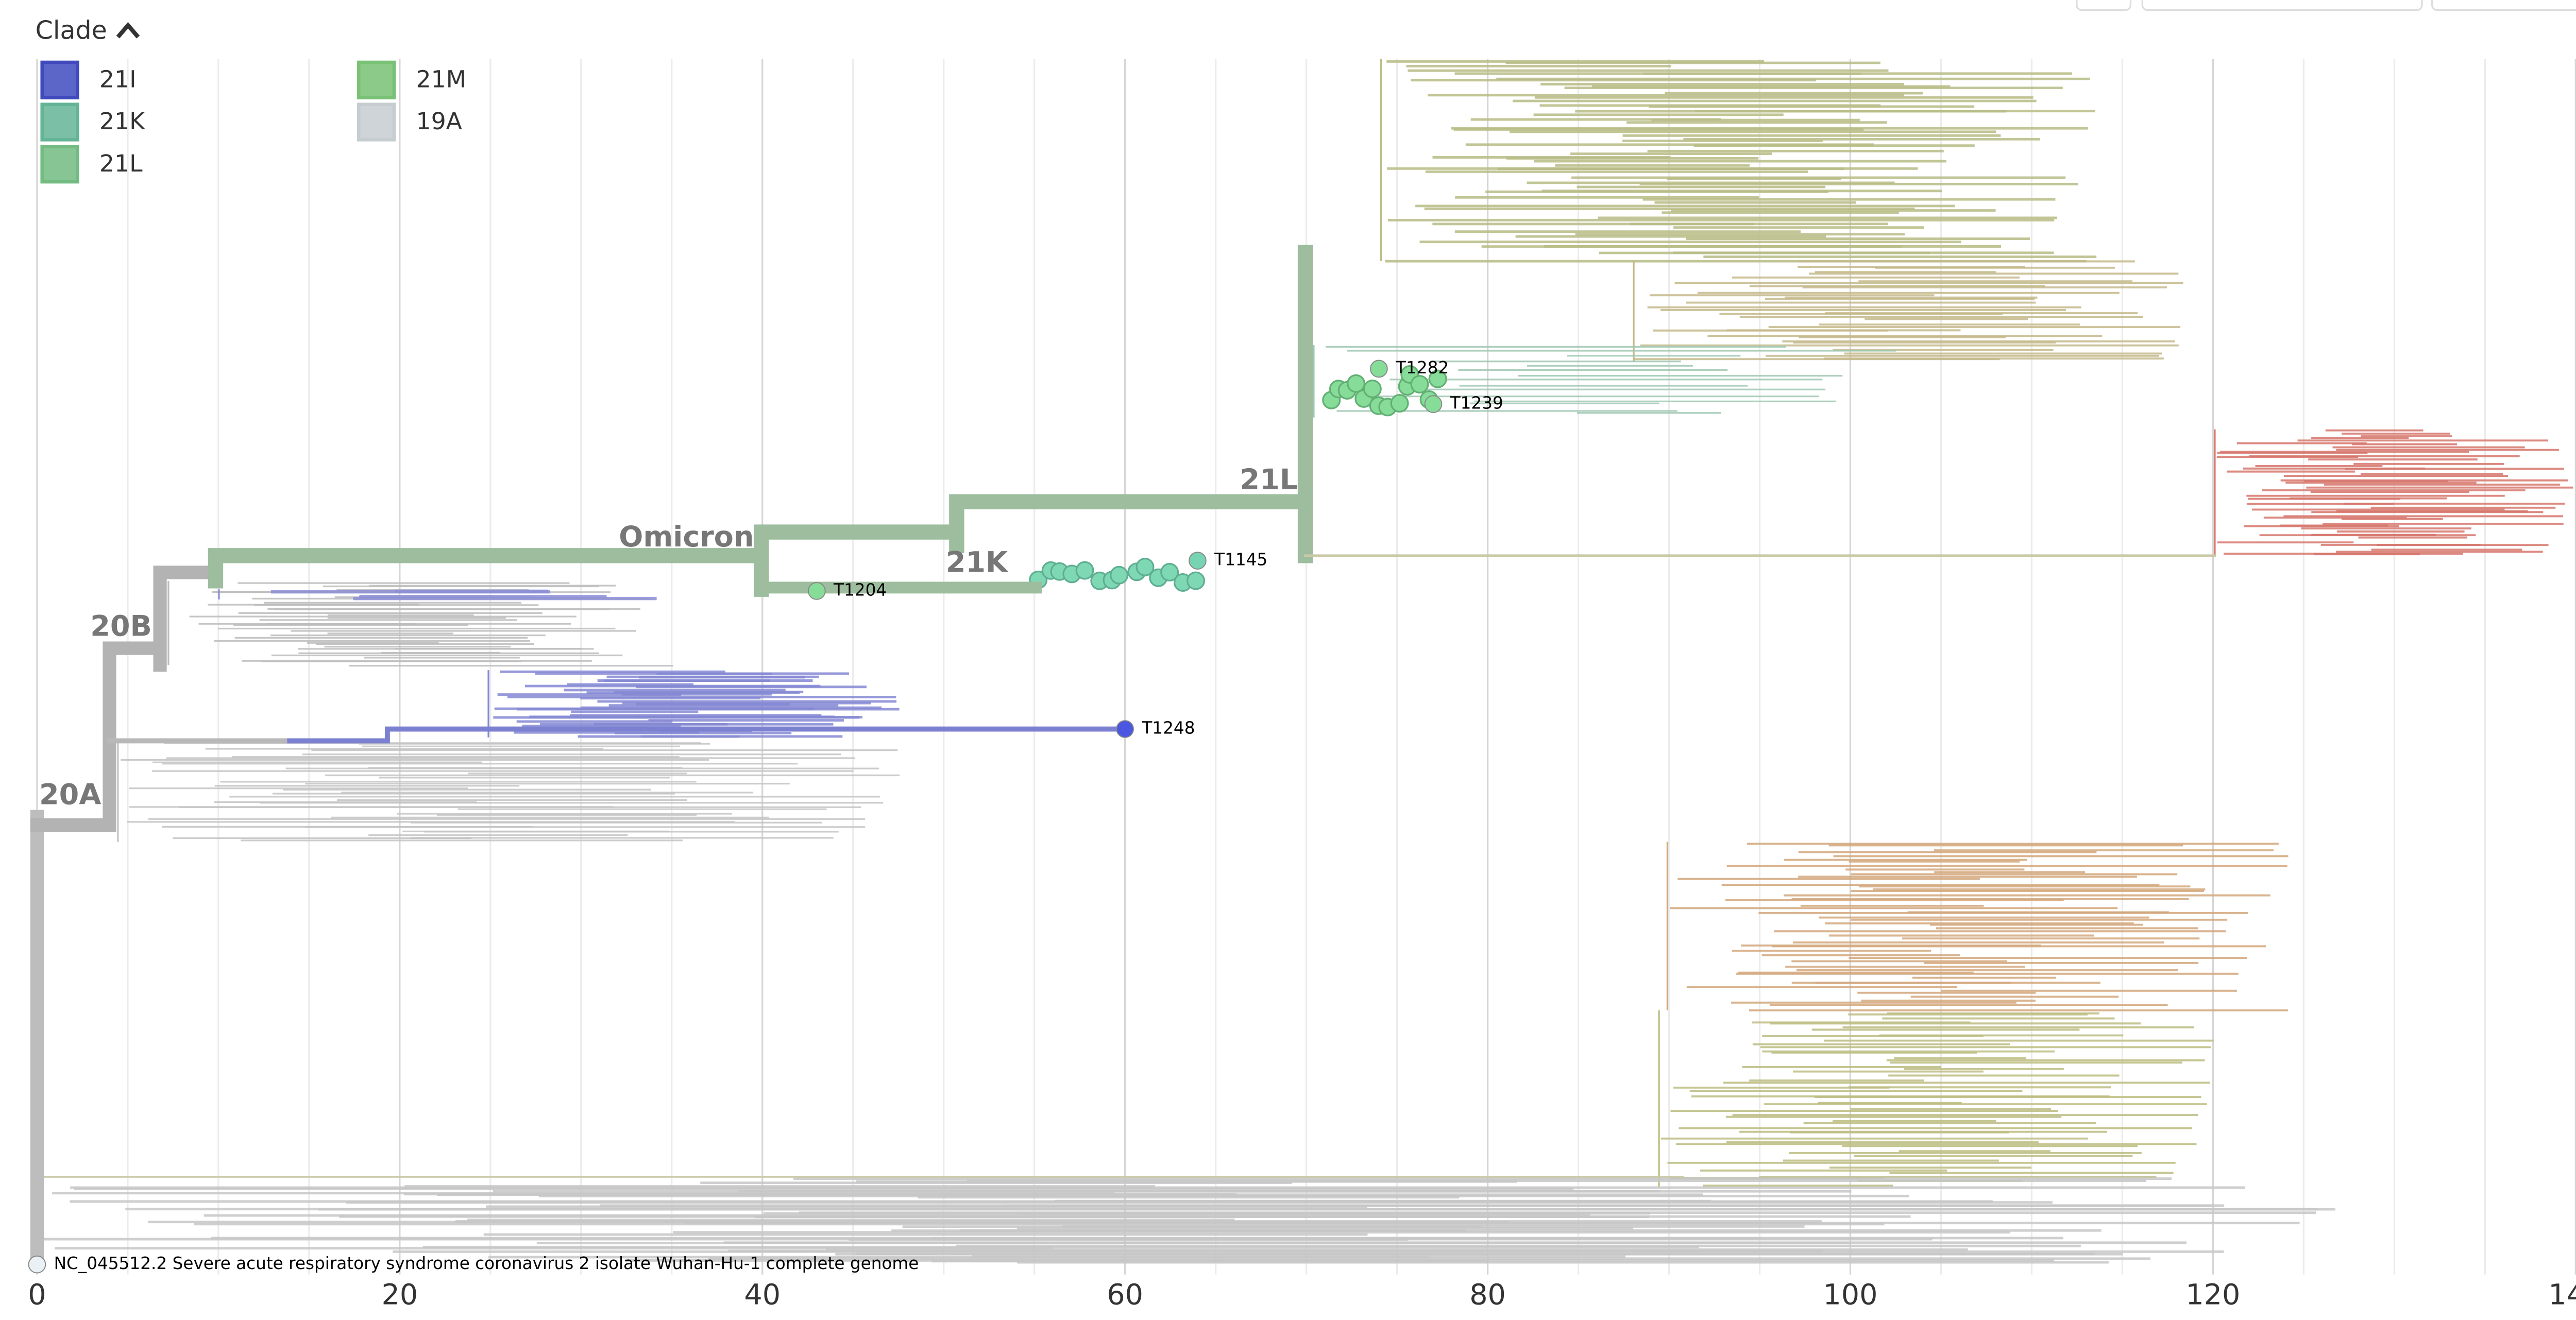 The width and height of the screenshot is (2576, 1320). I want to click on clade-label: Omicron, so click(686, 537).